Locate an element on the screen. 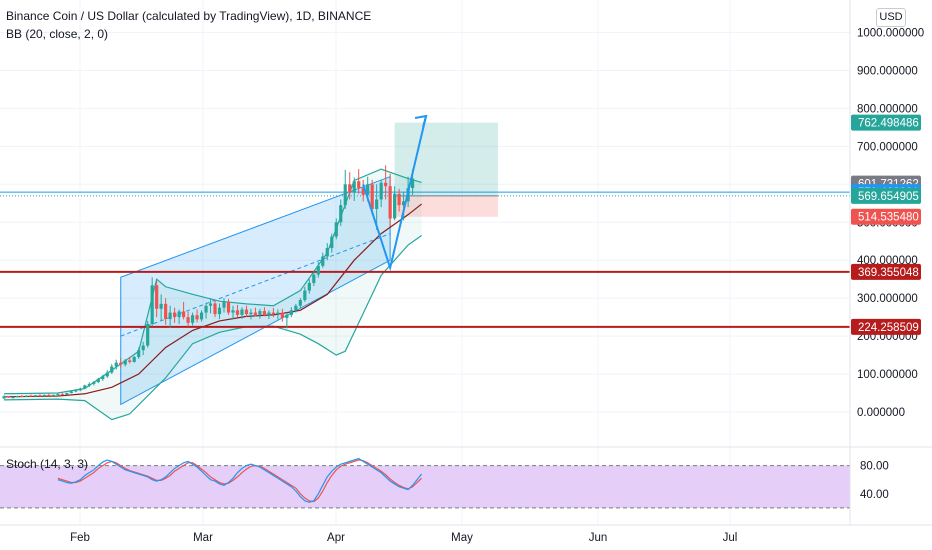 Image resolution: width=932 pixels, height=550 pixels. position-tool is located at coordinates (446, 169).